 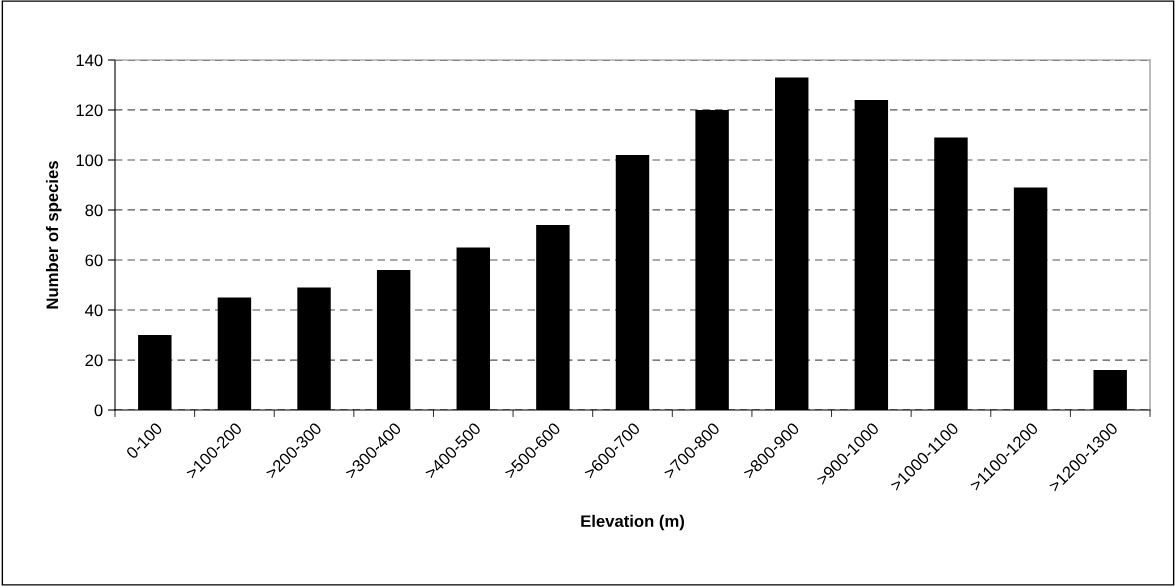 What do you see at coordinates (89, 160) in the screenshot?
I see `y-tick-label: 100` at bounding box center [89, 160].